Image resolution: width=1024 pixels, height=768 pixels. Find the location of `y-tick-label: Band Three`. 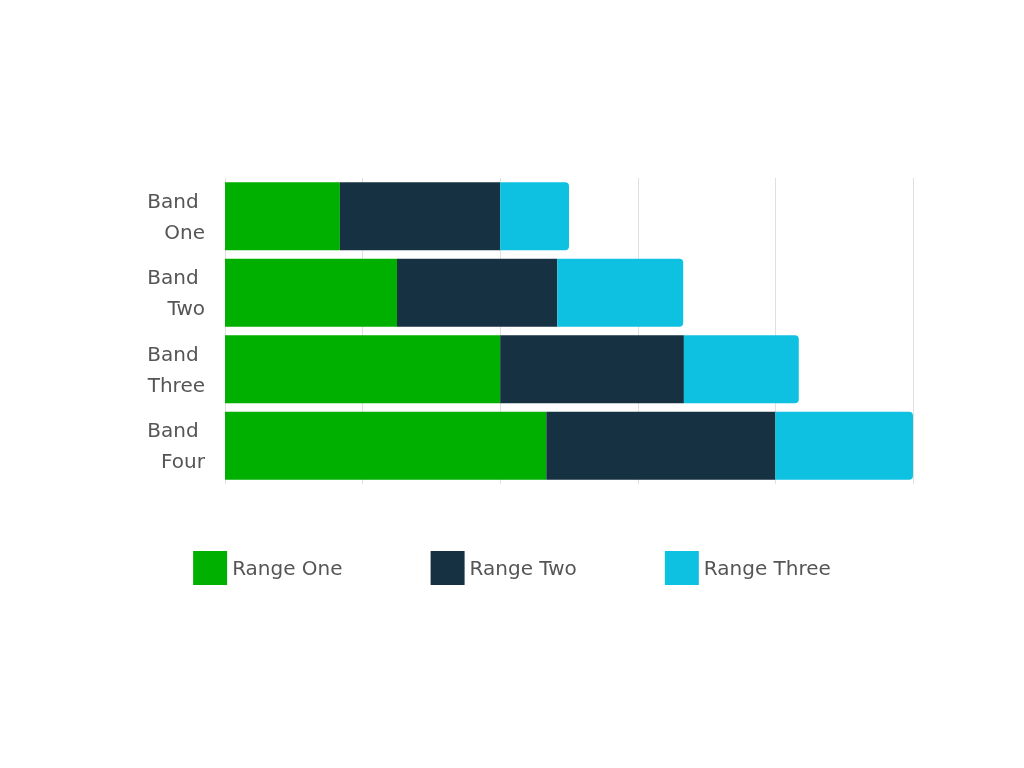

y-tick-label: Band Three is located at coordinates (175, 369).